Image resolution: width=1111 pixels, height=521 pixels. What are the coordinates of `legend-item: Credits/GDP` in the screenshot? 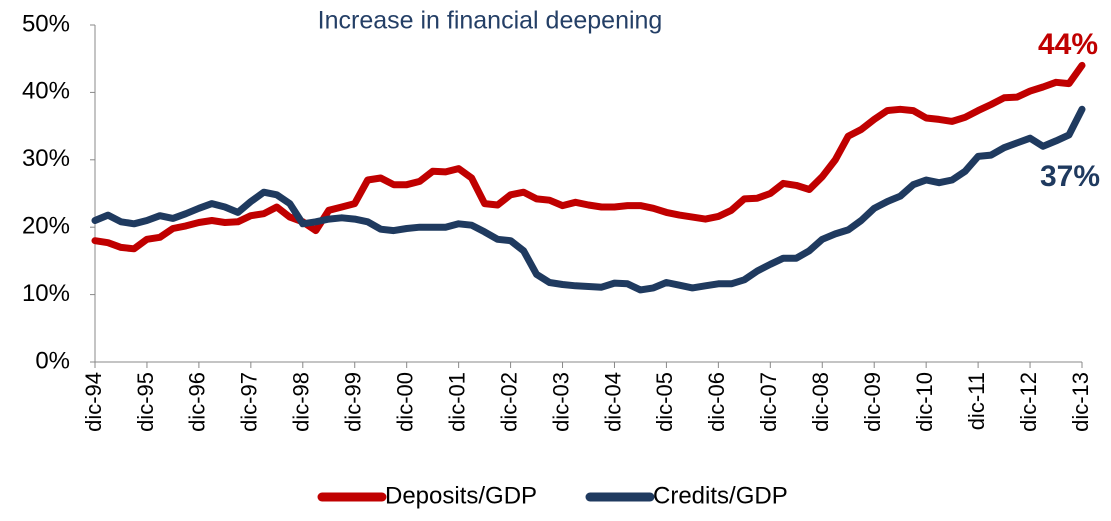 It's located at (686, 495).